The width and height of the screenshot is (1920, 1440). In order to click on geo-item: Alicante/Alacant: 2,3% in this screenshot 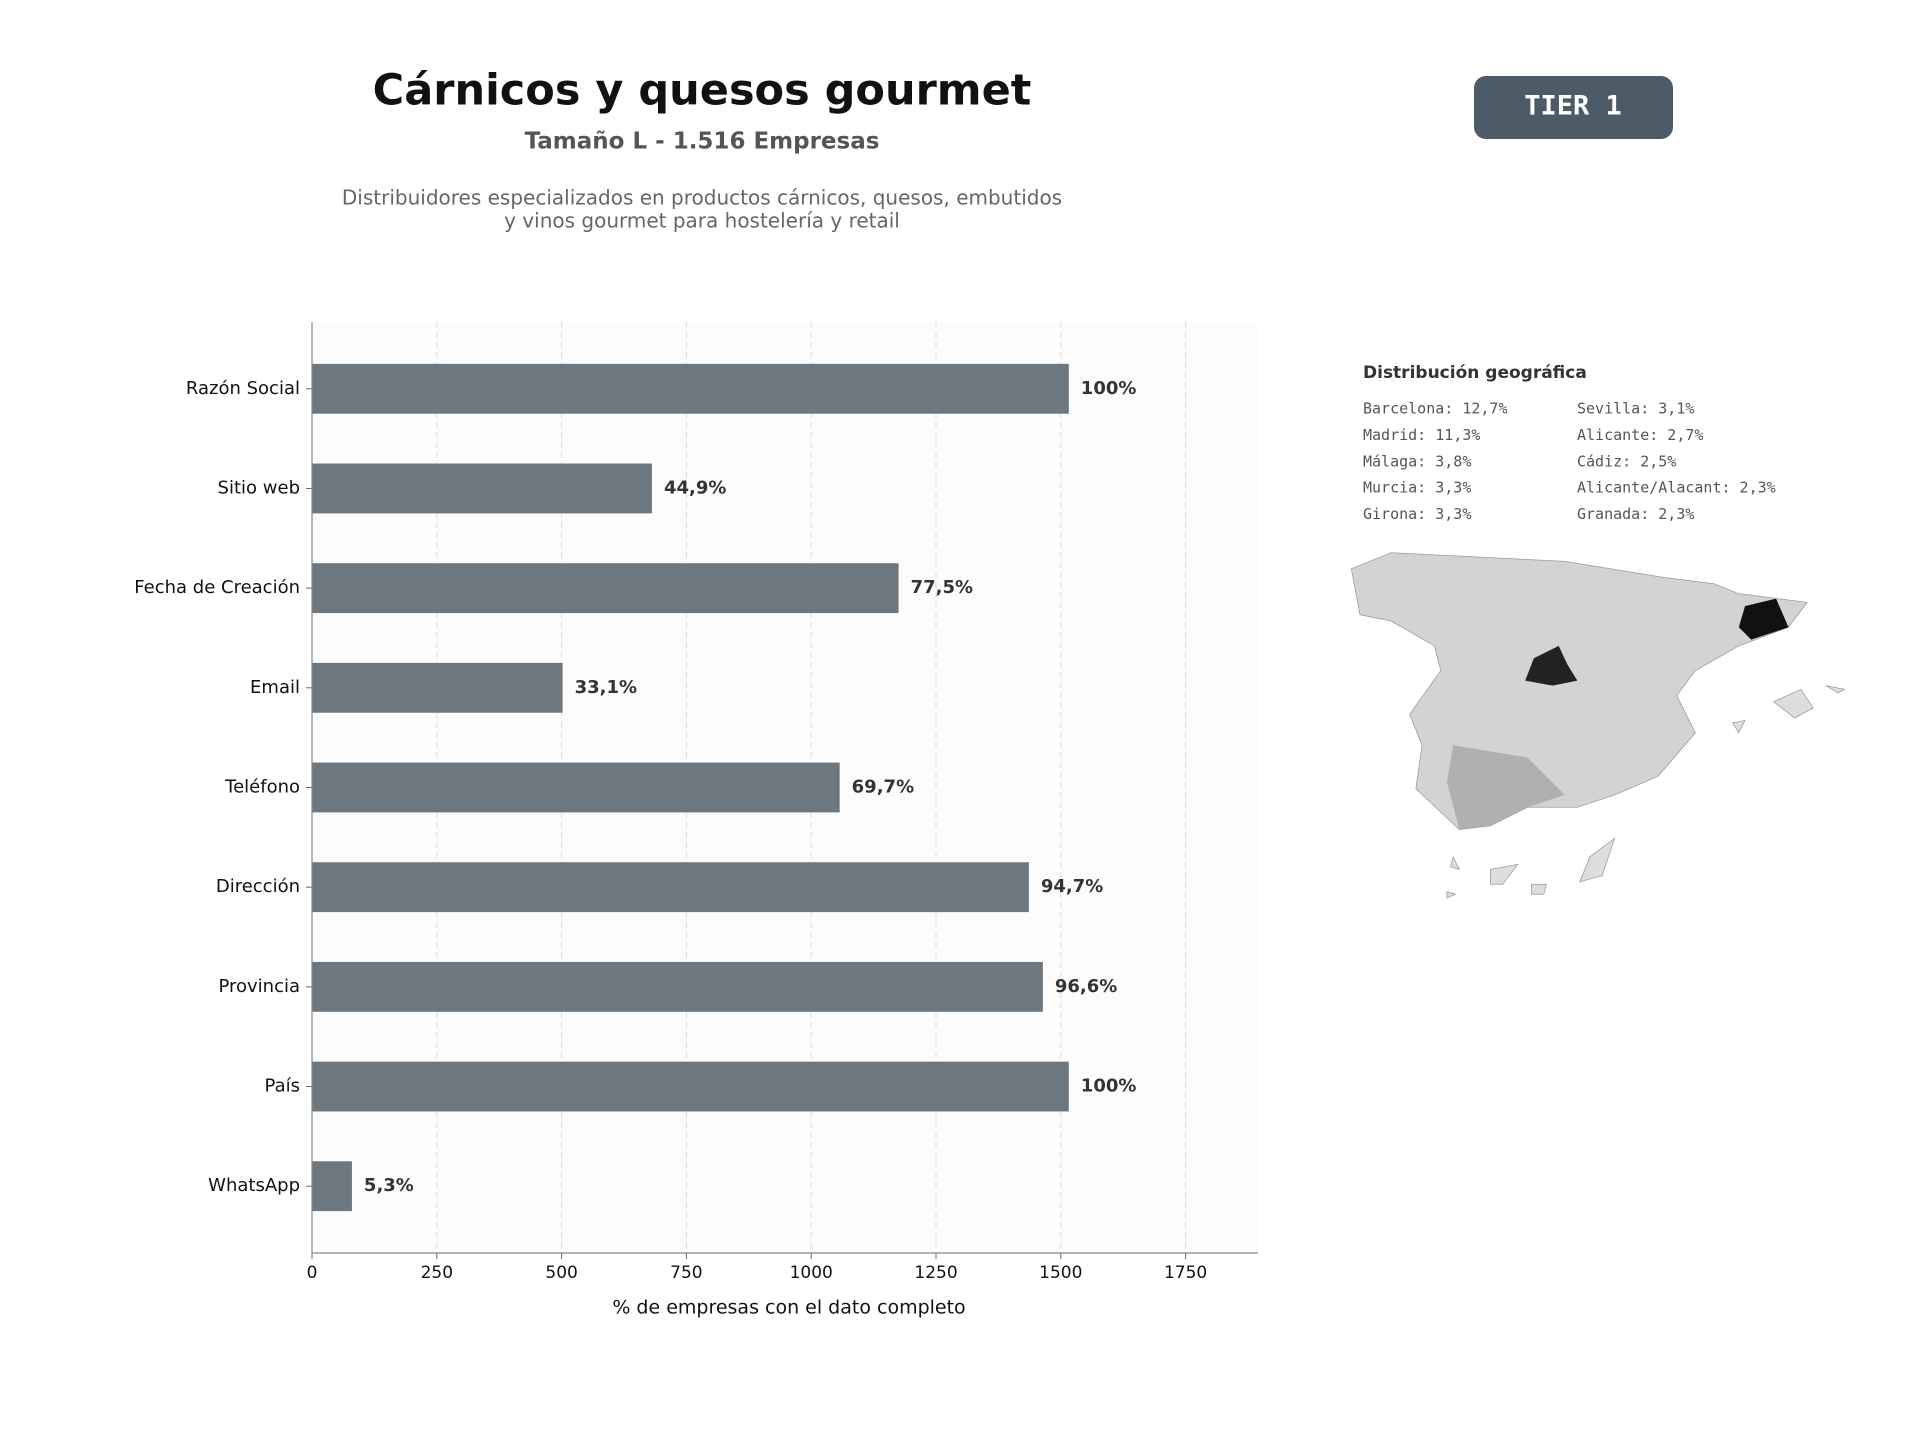, I will do `click(1676, 488)`.